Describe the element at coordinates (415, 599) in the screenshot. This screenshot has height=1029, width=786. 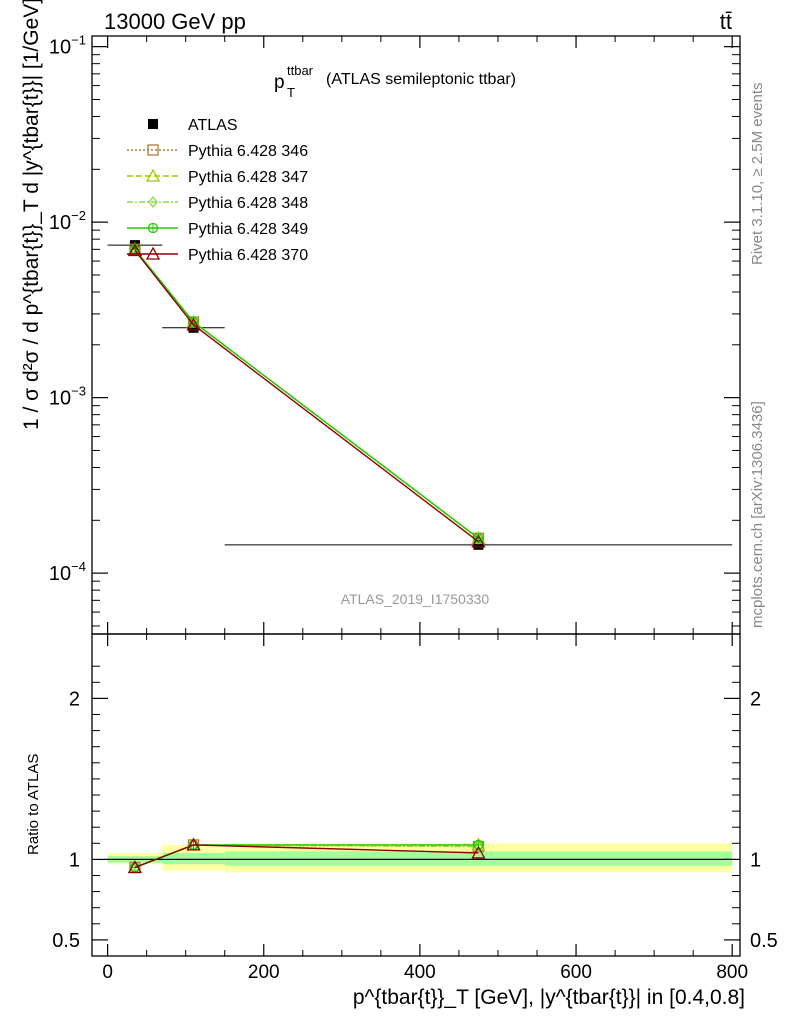
I see `analysis-id: ATLAS_2019_I1750330` at that location.